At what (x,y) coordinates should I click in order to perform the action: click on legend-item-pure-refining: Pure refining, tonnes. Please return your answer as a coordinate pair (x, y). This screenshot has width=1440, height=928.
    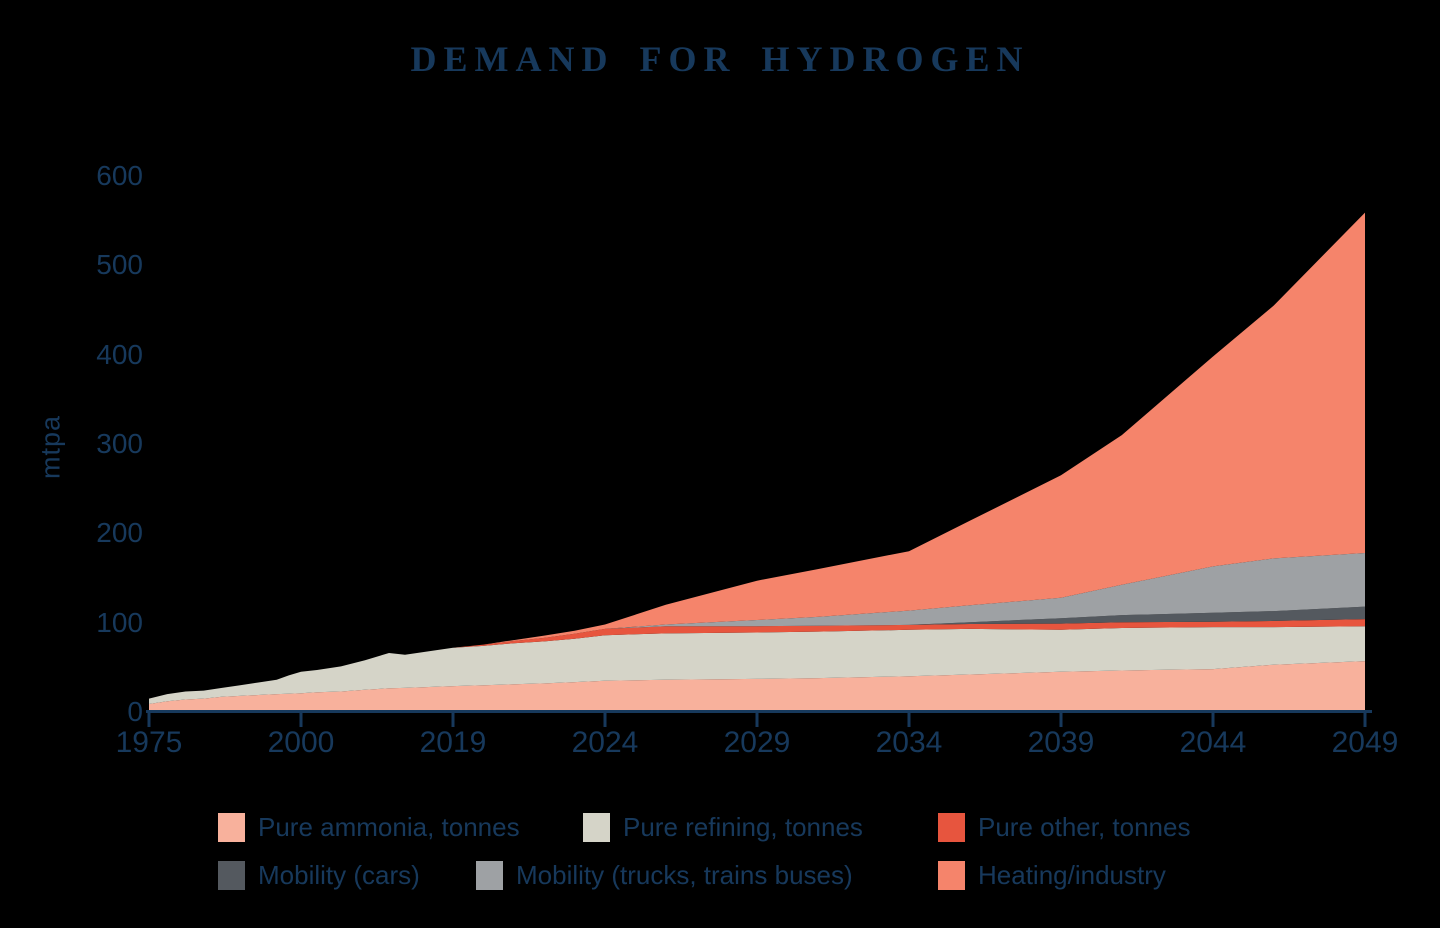
    Looking at the image, I should click on (723, 827).